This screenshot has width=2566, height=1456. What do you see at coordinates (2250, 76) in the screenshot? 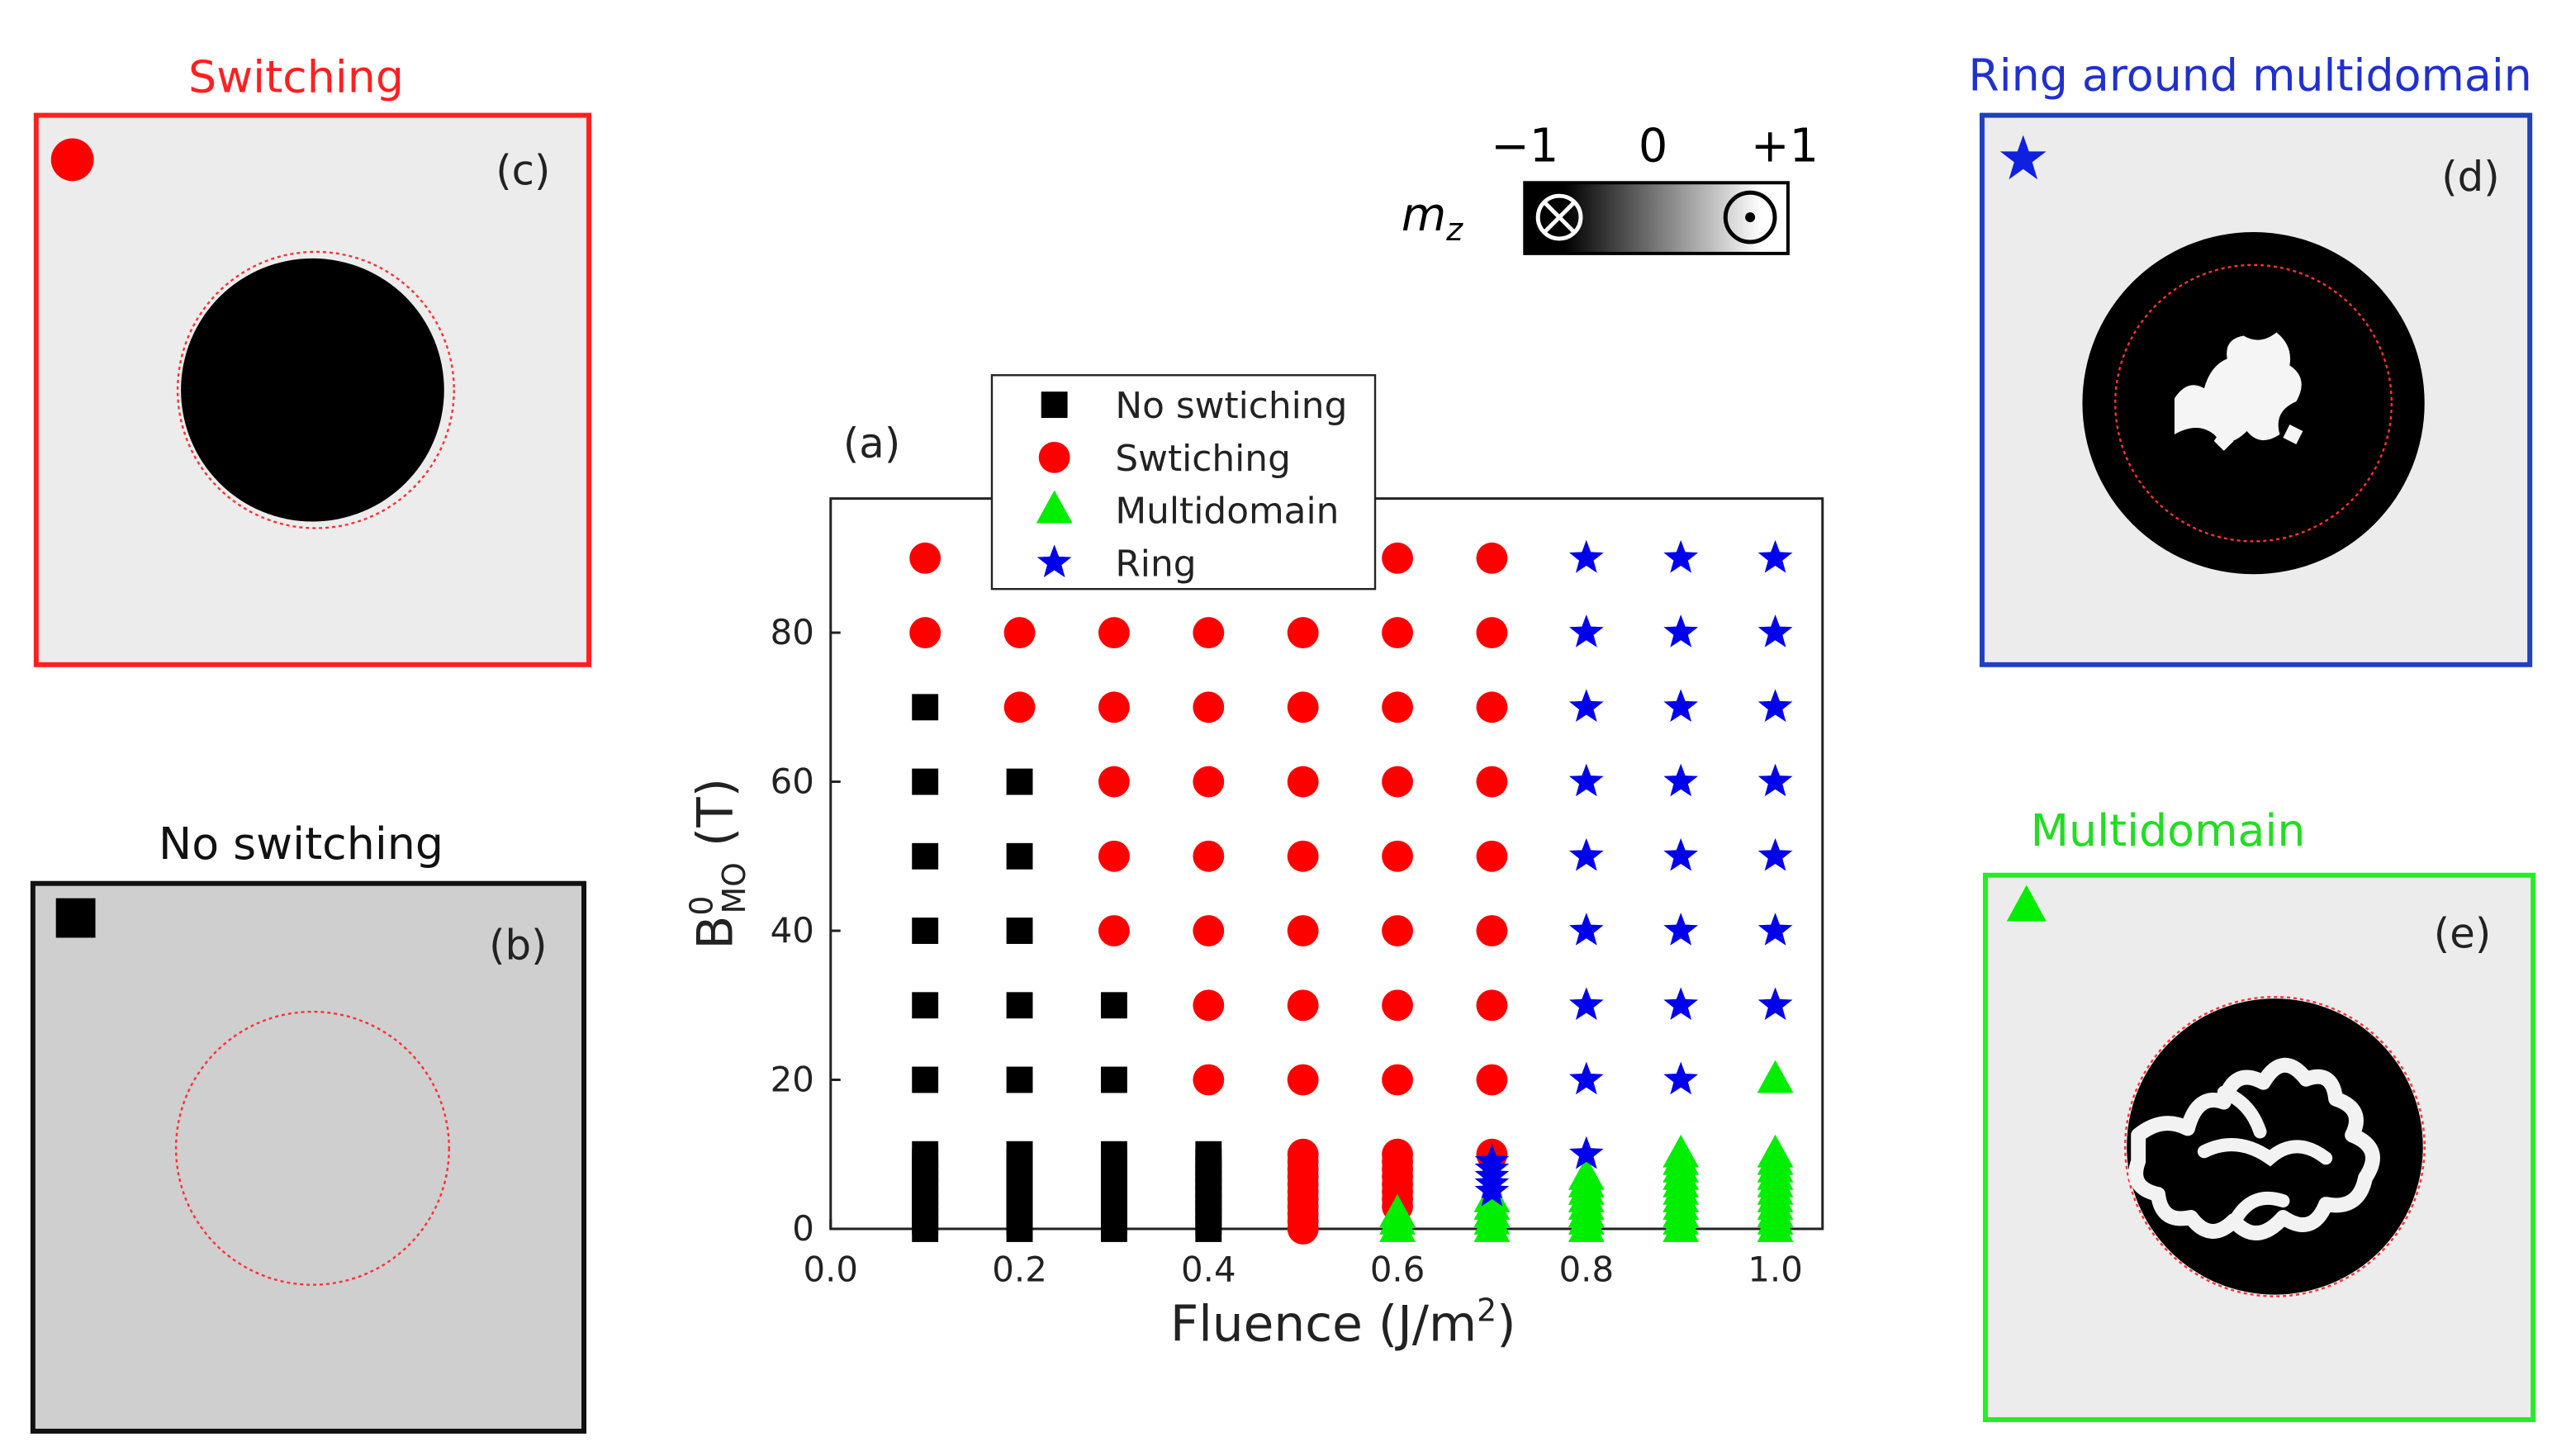
I see `panel-title: Ring around multidomain` at bounding box center [2250, 76].